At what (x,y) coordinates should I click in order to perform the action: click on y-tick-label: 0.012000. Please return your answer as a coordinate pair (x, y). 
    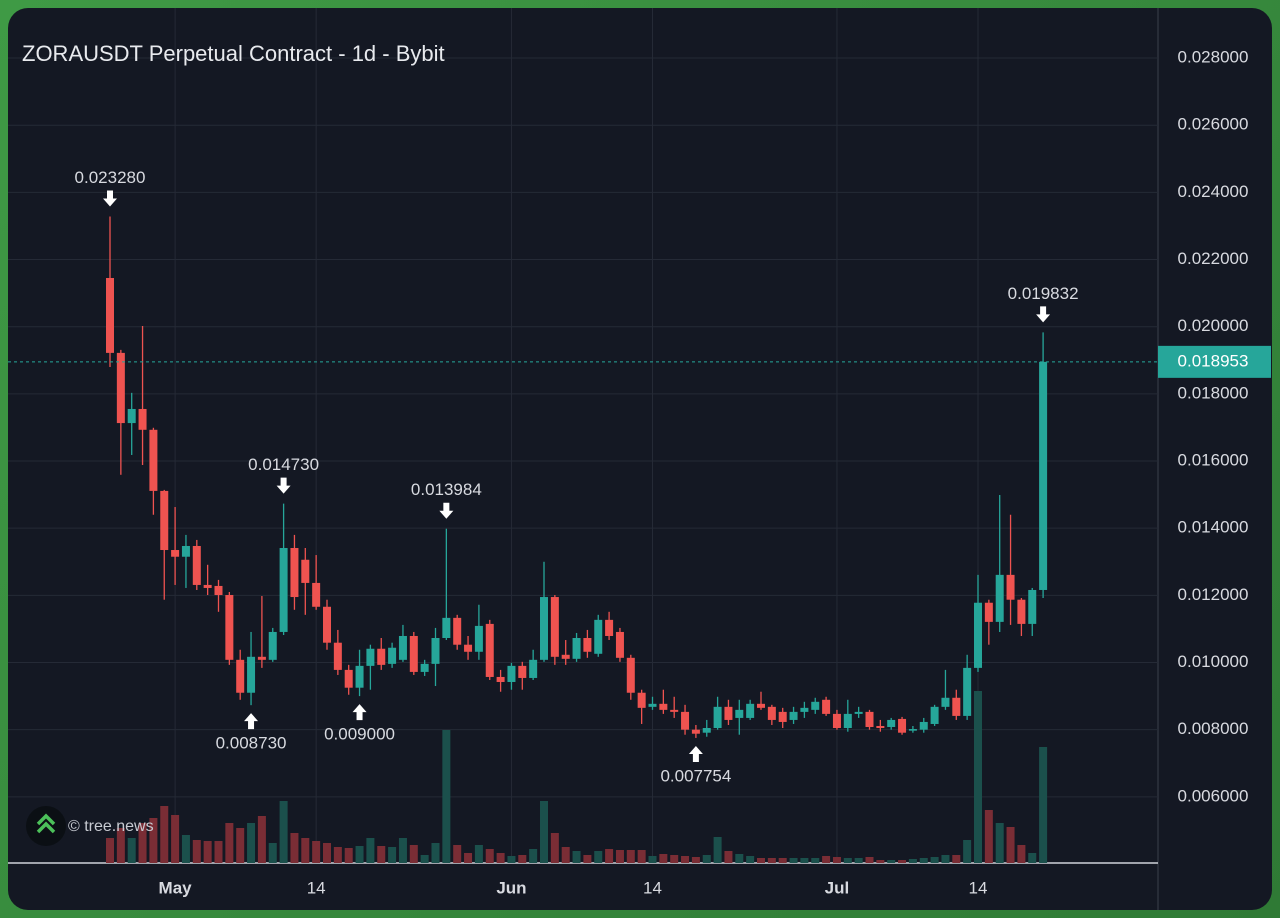
    Looking at the image, I should click on (1213, 594).